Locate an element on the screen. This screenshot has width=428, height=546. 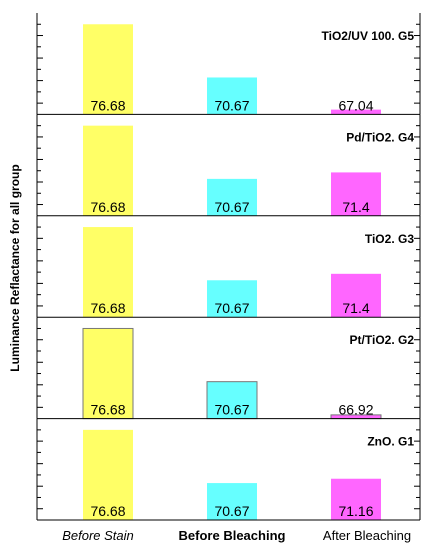
data-label-3-1: 76.68 is located at coordinates (107, 308).